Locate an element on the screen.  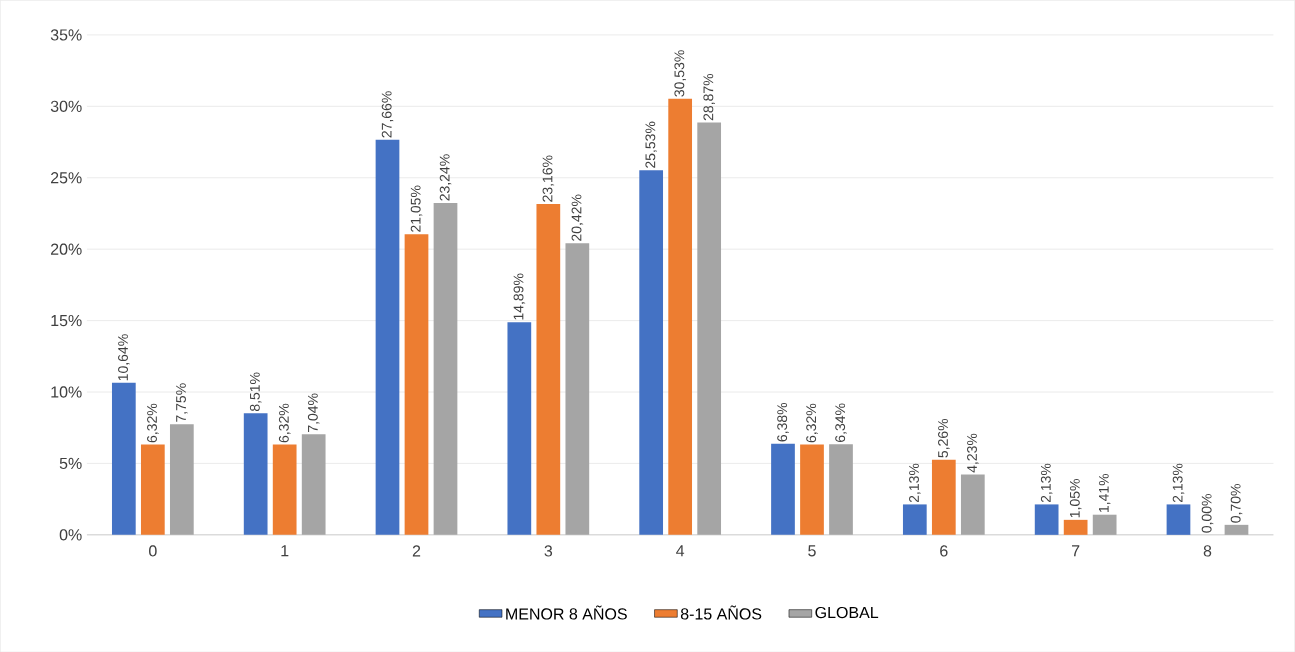
legend-label: GLOBAL is located at coordinates (847, 612).